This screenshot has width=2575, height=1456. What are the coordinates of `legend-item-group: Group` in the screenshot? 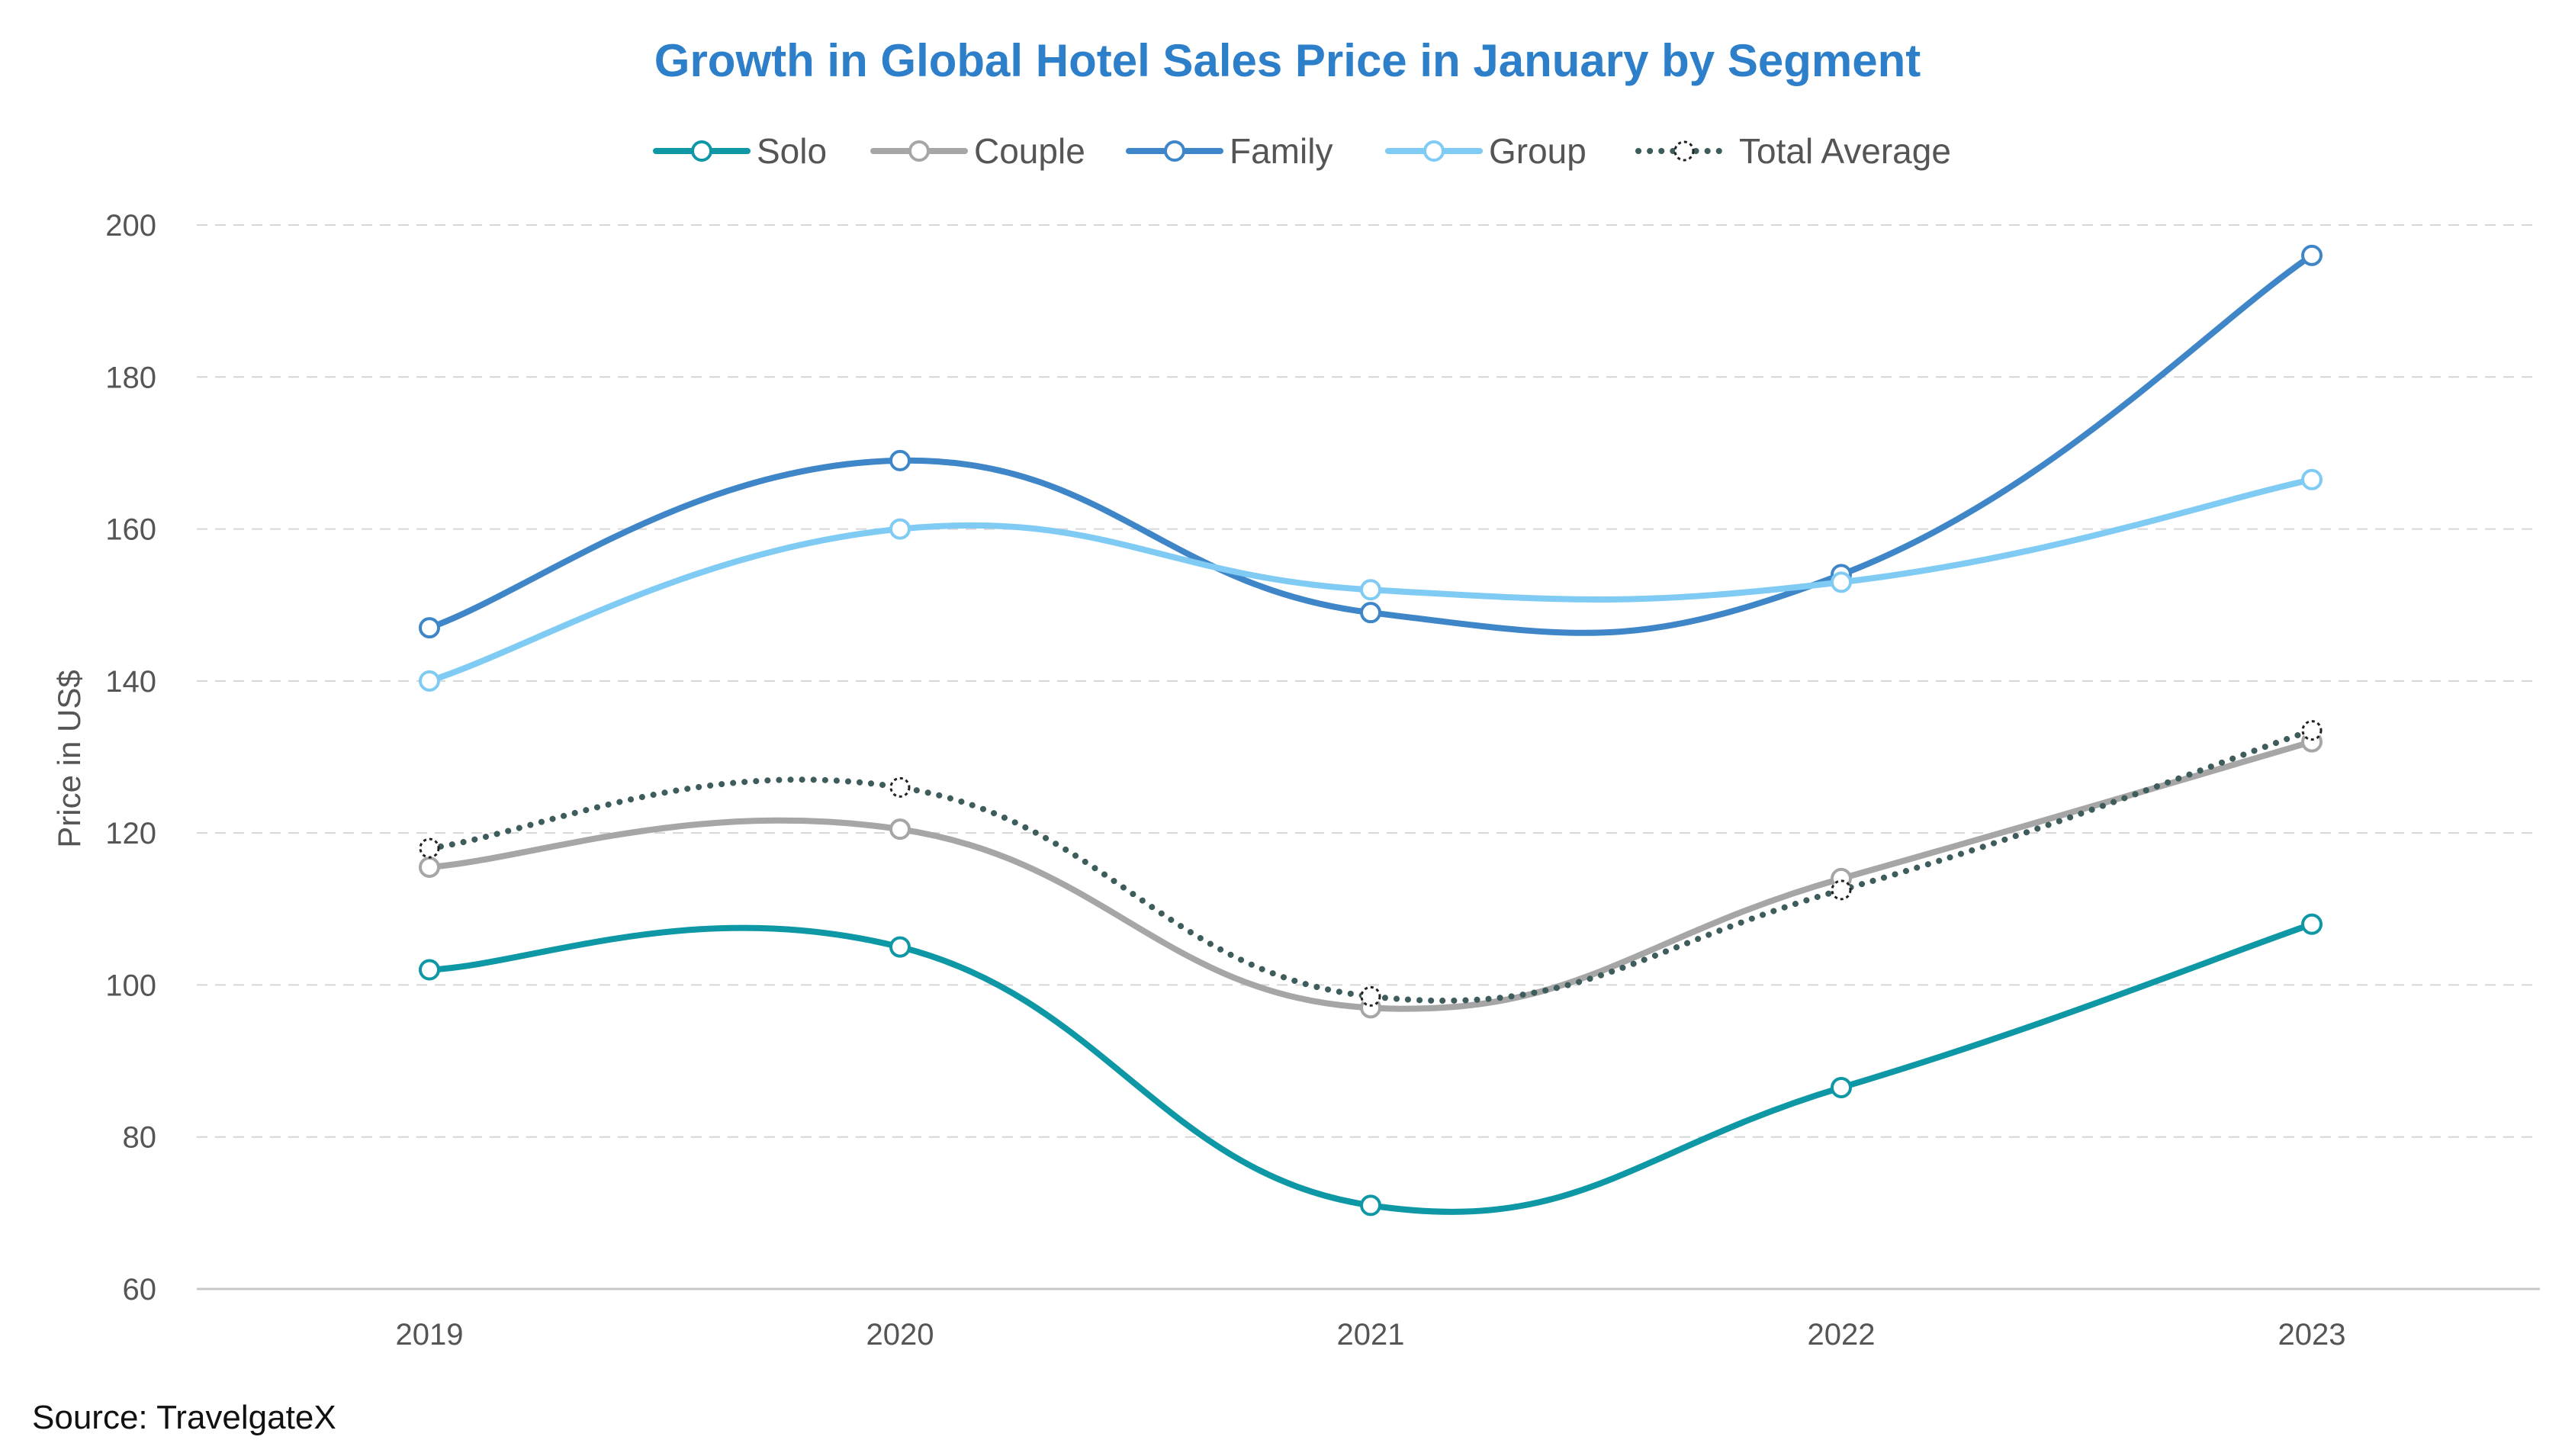 It's located at (1486, 151).